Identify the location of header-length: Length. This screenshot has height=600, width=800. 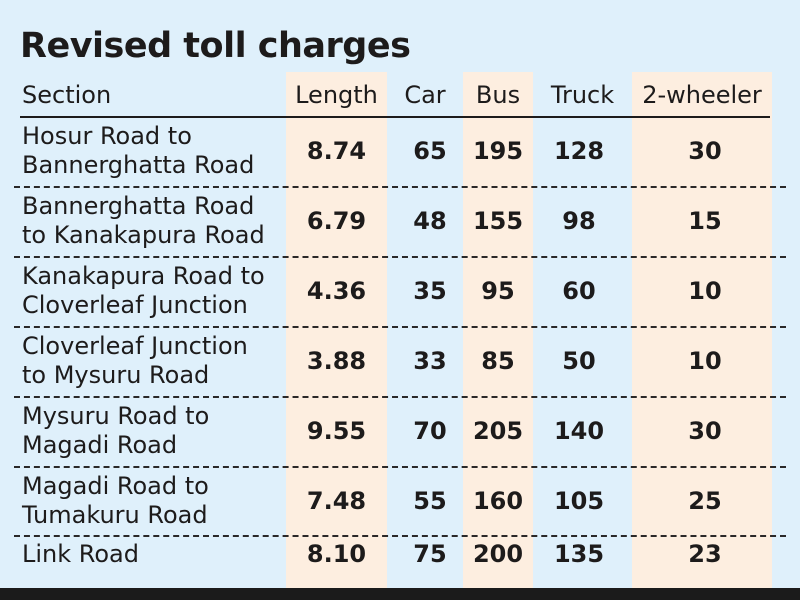
(336, 95).